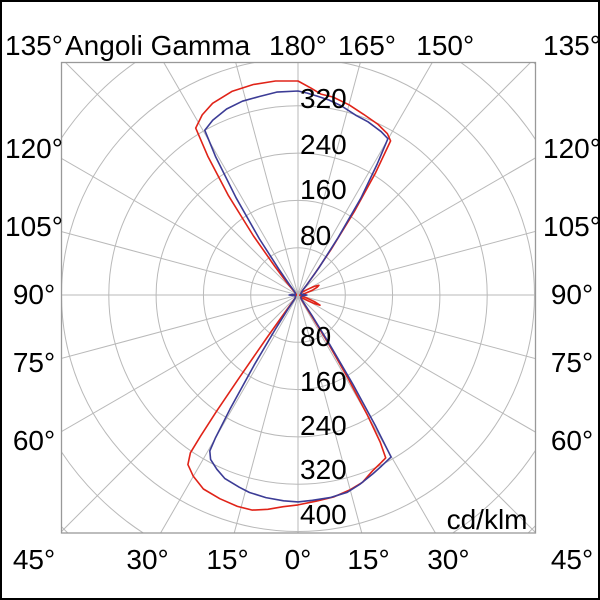  What do you see at coordinates (316, 235) in the screenshot?
I see `radial-tick-upper: 80` at bounding box center [316, 235].